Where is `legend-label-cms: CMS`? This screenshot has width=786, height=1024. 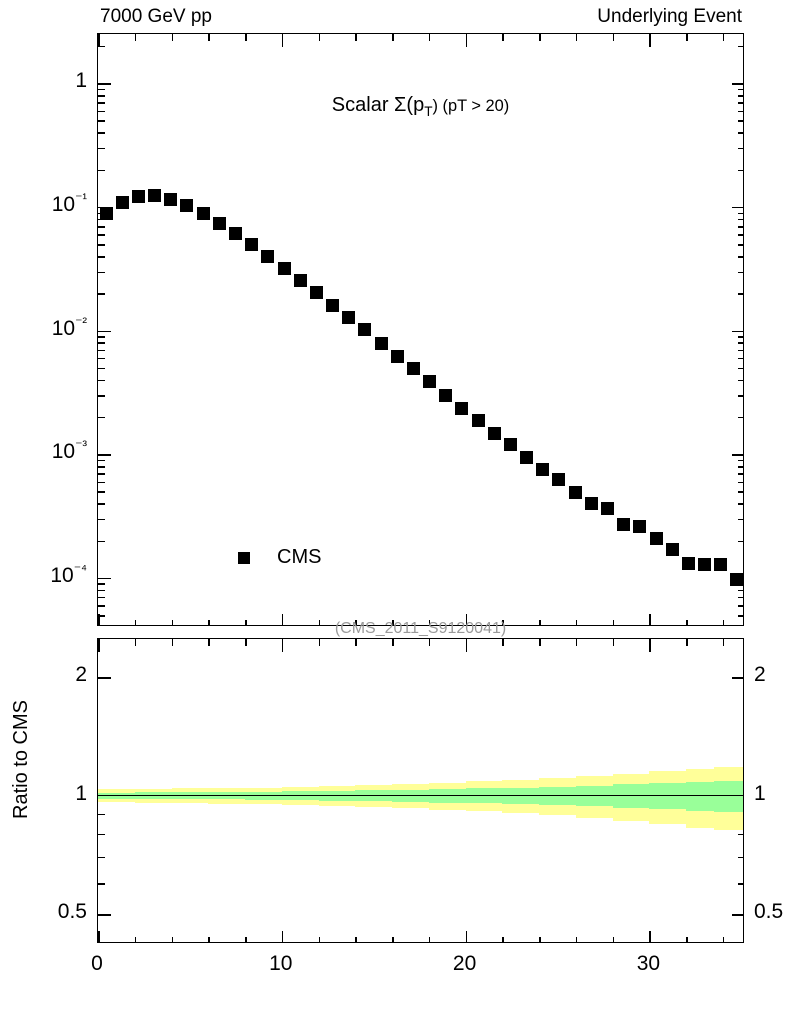 legend-label-cms: CMS is located at coordinates (299, 557).